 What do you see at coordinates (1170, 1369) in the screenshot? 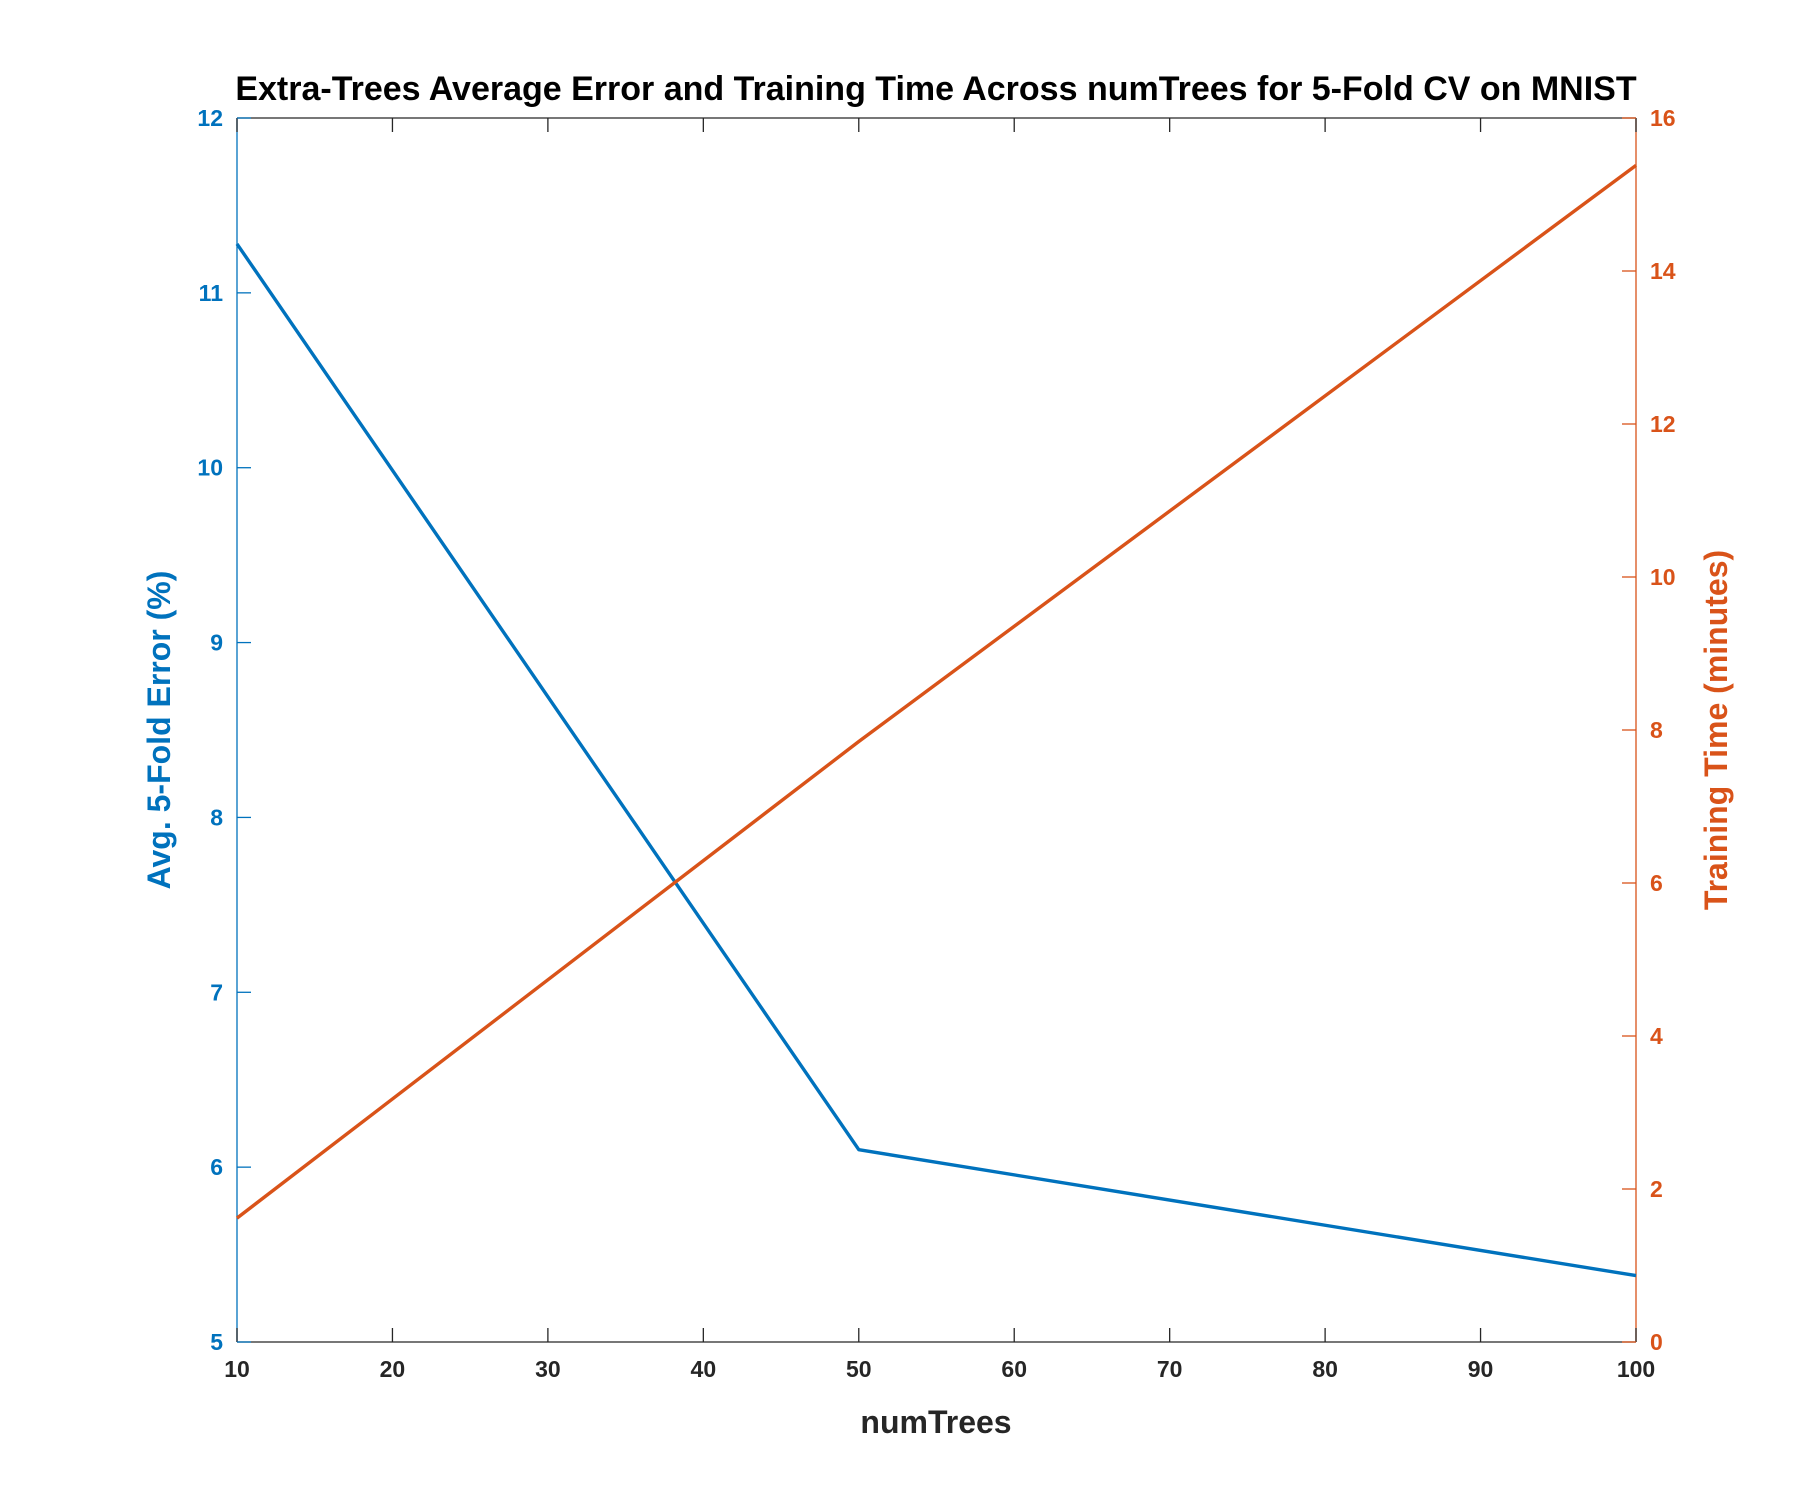
I see `x-tick-label: 70` at bounding box center [1170, 1369].